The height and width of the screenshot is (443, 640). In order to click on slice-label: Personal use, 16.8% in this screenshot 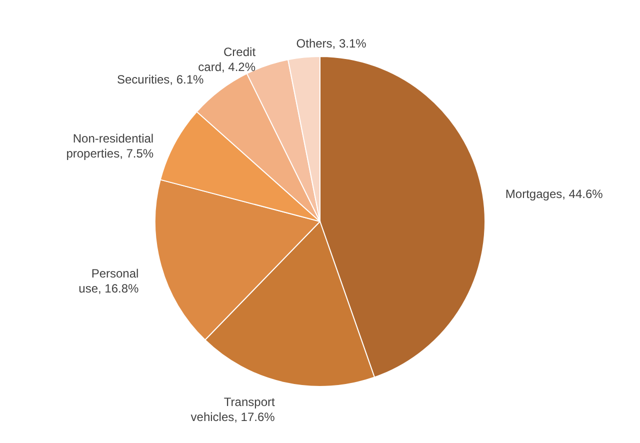, I will do `click(109, 281)`.